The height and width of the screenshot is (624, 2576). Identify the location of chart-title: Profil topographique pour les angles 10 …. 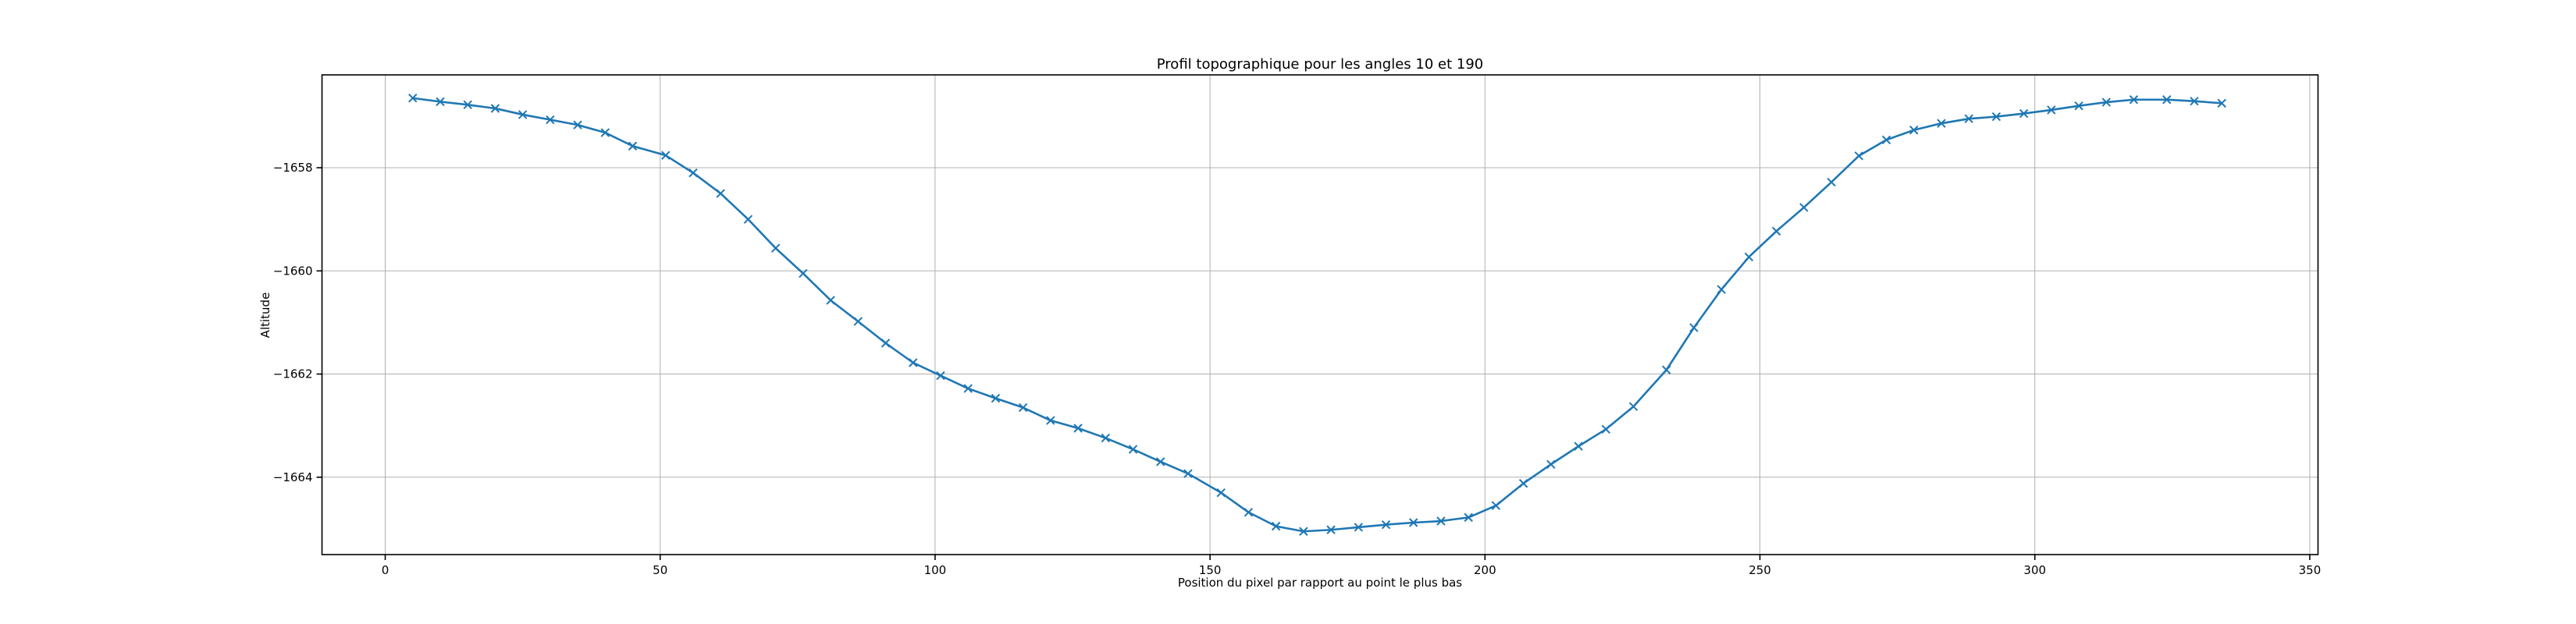
(1320, 64).